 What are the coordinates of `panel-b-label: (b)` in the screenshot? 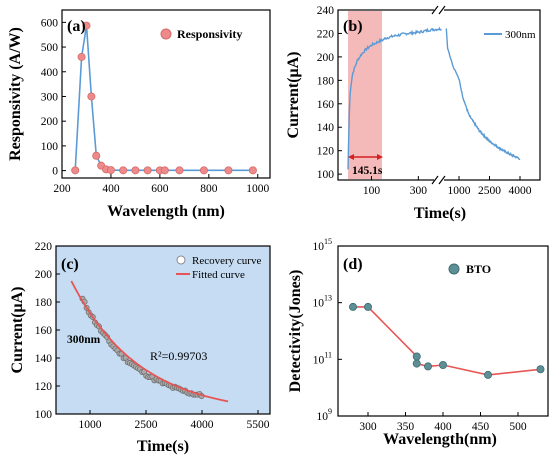 It's located at (353, 26).